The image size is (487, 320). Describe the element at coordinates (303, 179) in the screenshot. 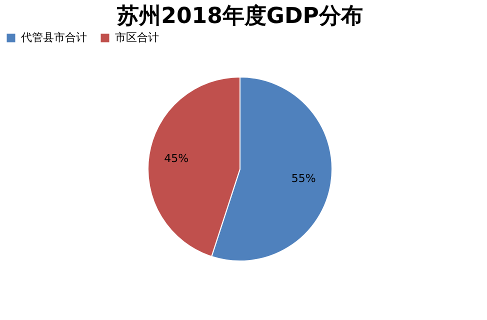

I see `data-label: 55%` at that location.